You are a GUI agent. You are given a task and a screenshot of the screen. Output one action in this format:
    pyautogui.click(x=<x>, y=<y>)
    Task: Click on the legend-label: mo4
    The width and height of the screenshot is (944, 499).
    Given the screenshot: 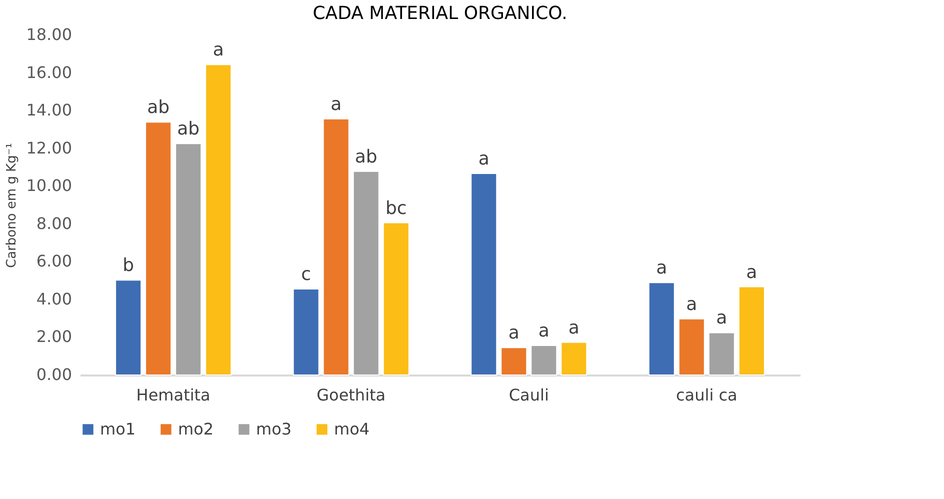 What is the action you would take?
    pyautogui.click(x=352, y=428)
    